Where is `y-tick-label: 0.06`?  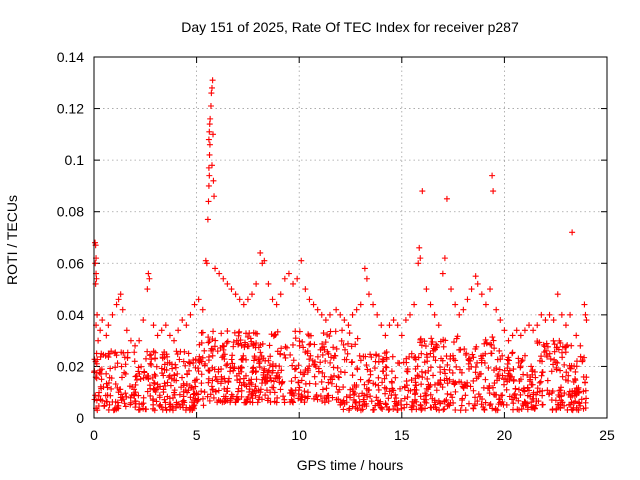 y-tick-label: 0.06 is located at coordinates (70, 263).